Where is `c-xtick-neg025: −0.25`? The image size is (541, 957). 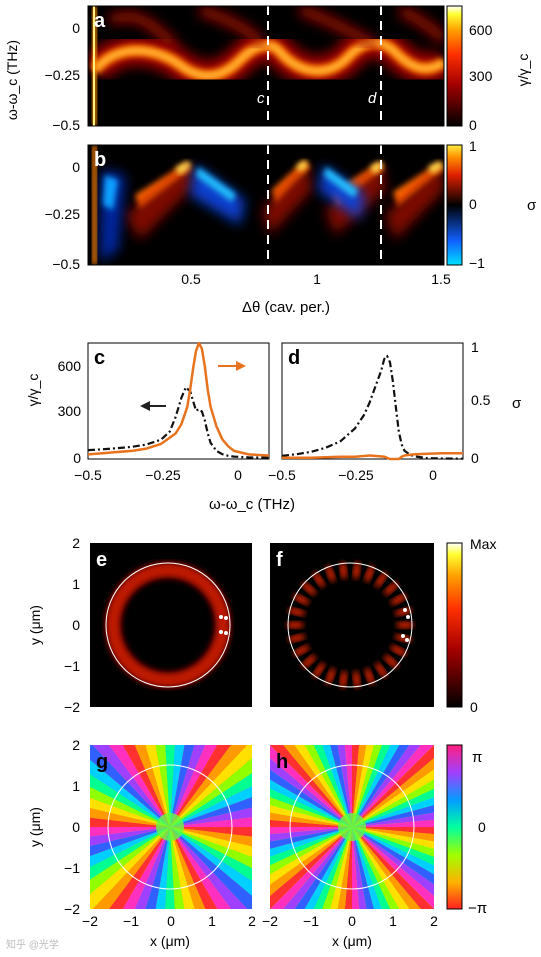
c-xtick-neg025: −0.25 is located at coordinates (163, 475).